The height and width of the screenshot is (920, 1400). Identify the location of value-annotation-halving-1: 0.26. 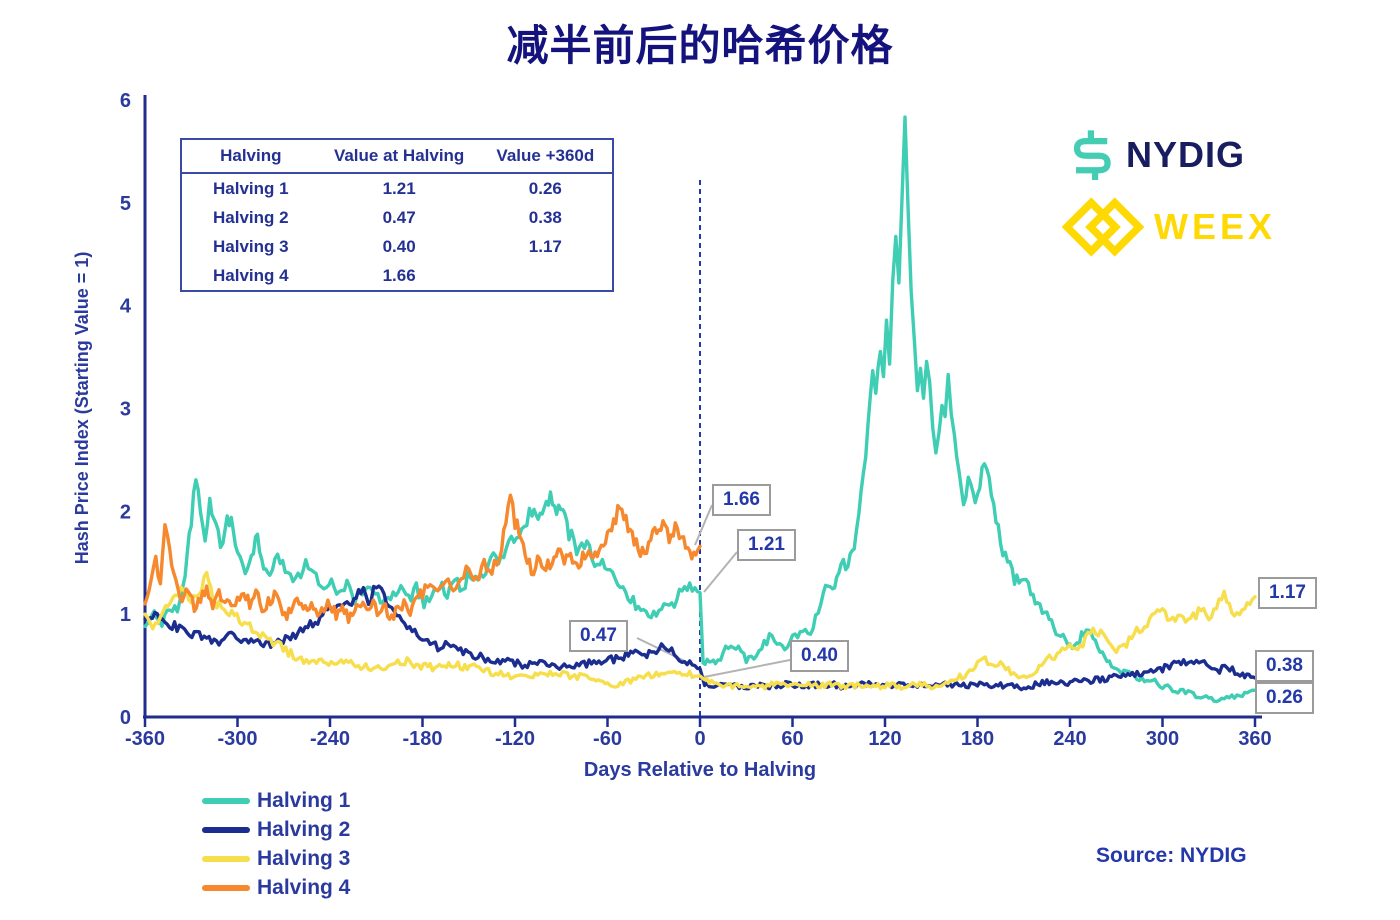
(1284, 698).